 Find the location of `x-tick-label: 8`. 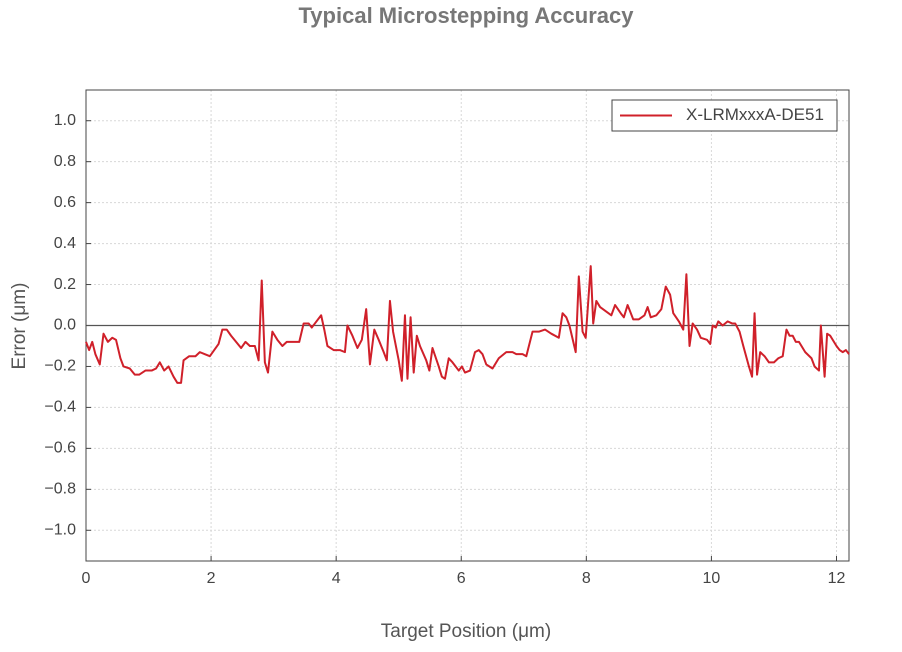

x-tick-label: 8 is located at coordinates (586, 578).